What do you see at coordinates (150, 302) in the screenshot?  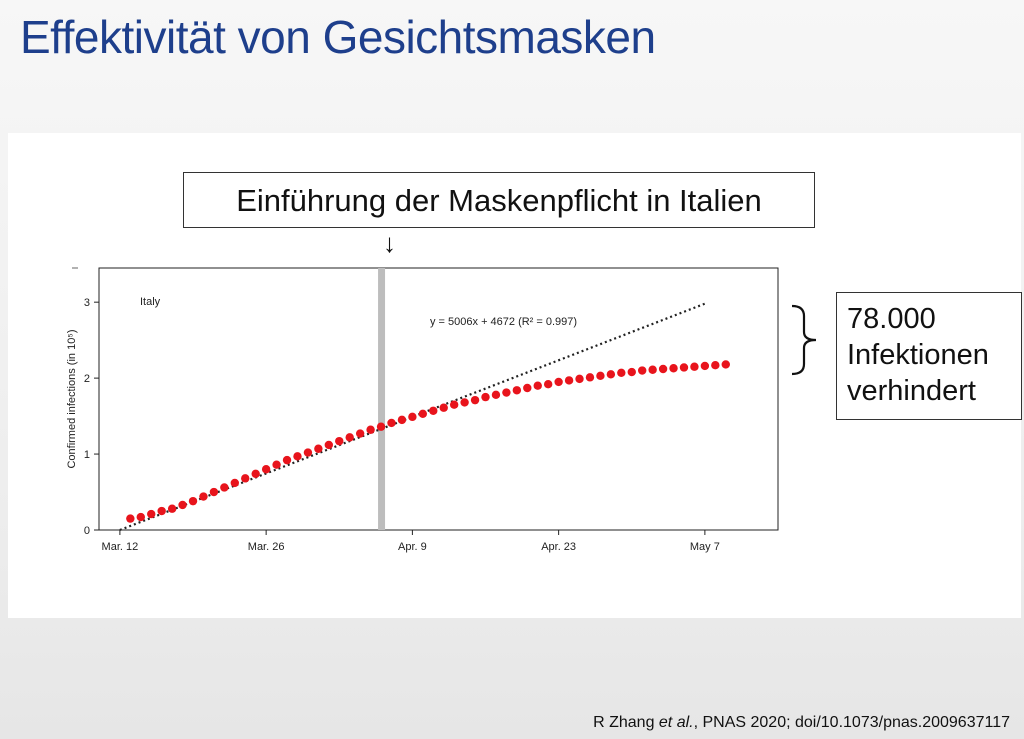 I see `panel-label: Italy` at bounding box center [150, 302].